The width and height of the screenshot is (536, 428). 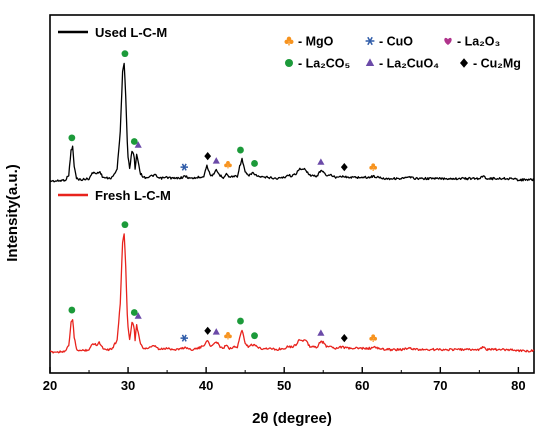 I want to click on x-tick-label: 70, so click(x=440, y=385).